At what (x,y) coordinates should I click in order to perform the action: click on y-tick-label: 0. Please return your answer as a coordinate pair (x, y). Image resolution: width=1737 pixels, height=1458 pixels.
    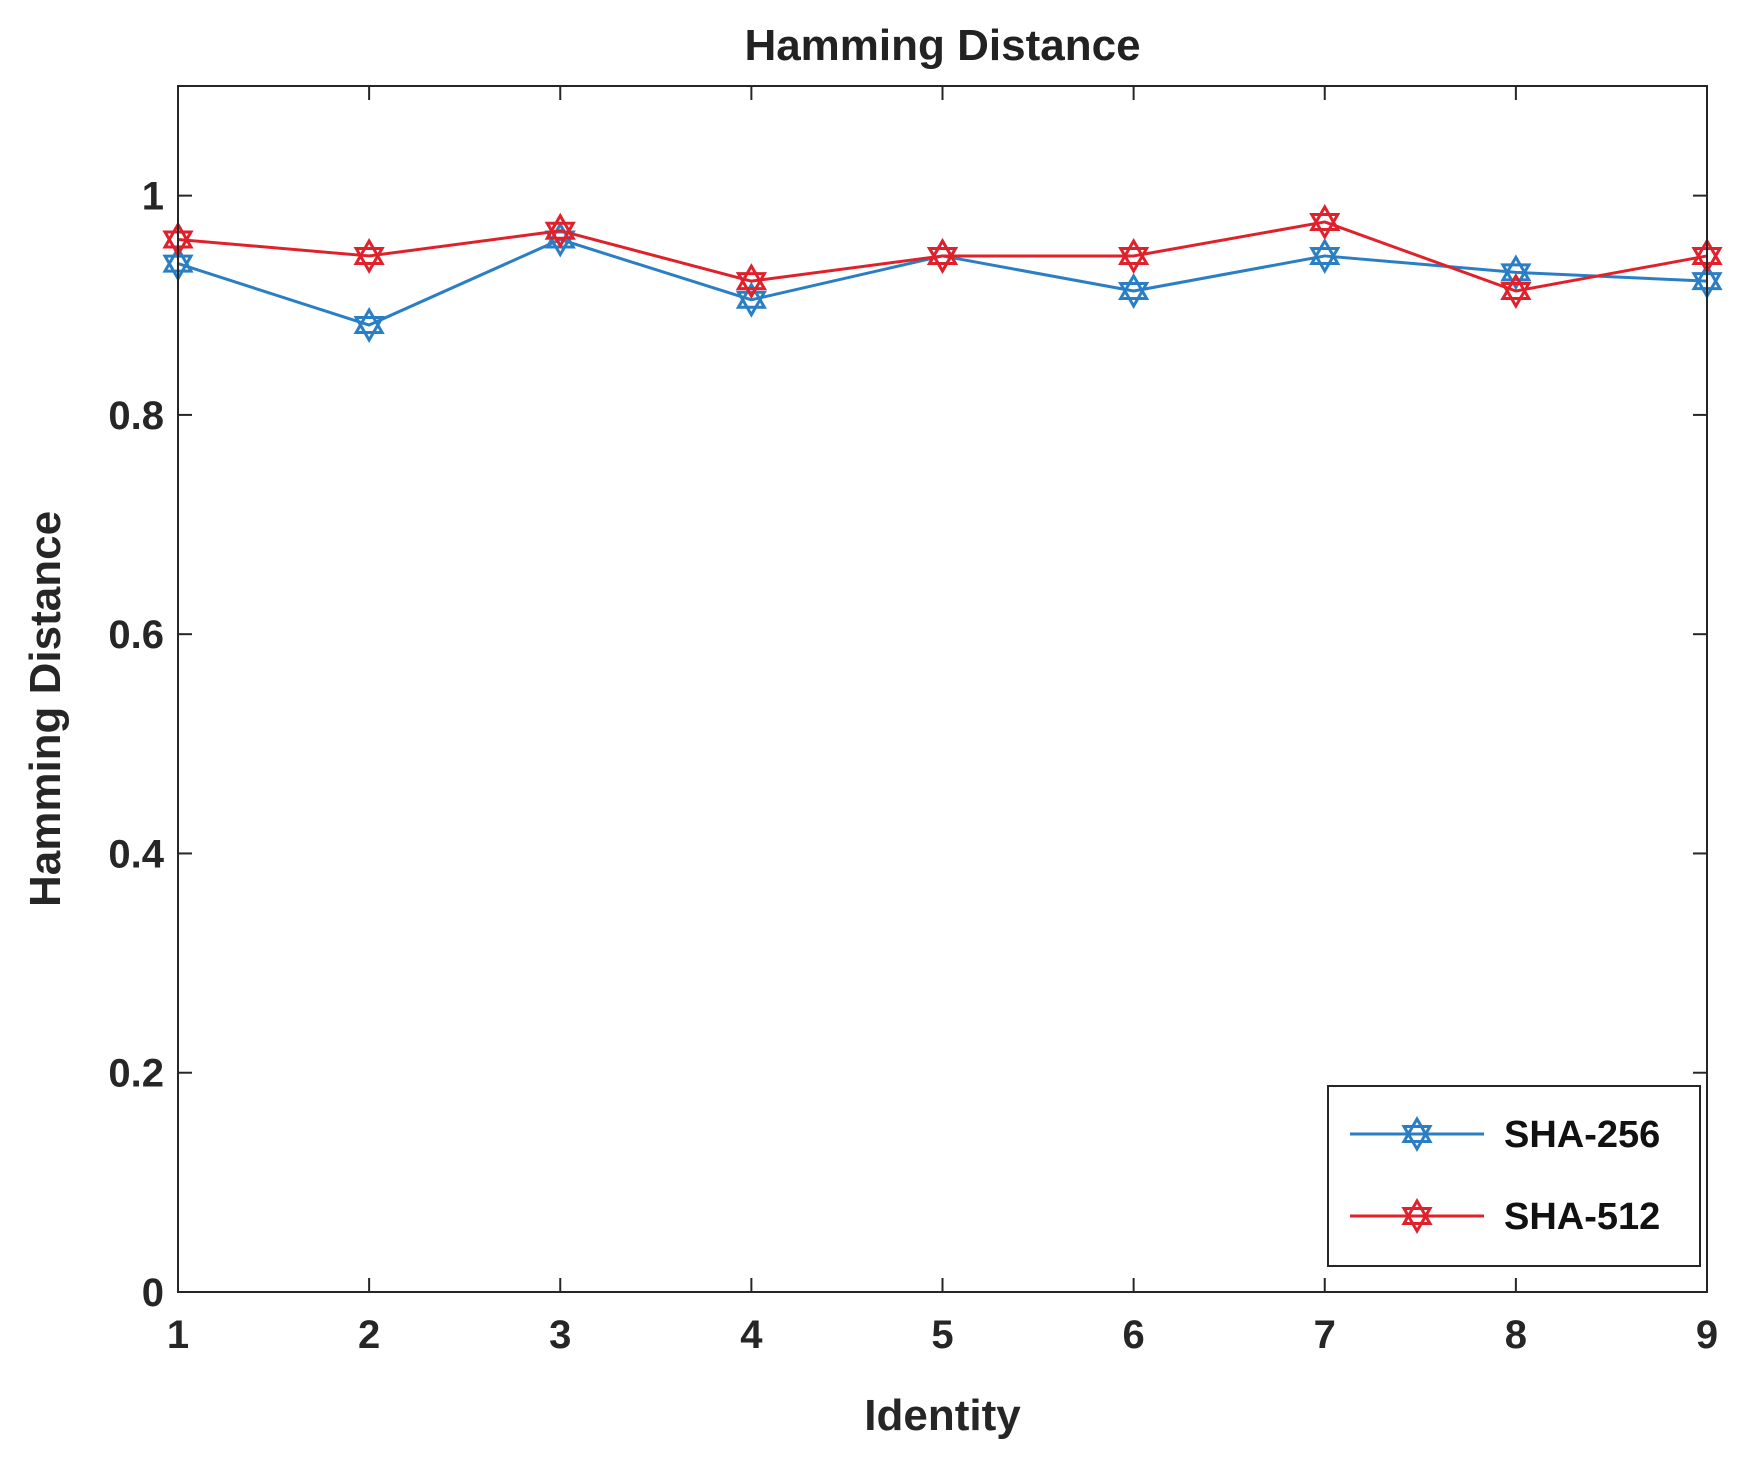
    Looking at the image, I should click on (153, 1293).